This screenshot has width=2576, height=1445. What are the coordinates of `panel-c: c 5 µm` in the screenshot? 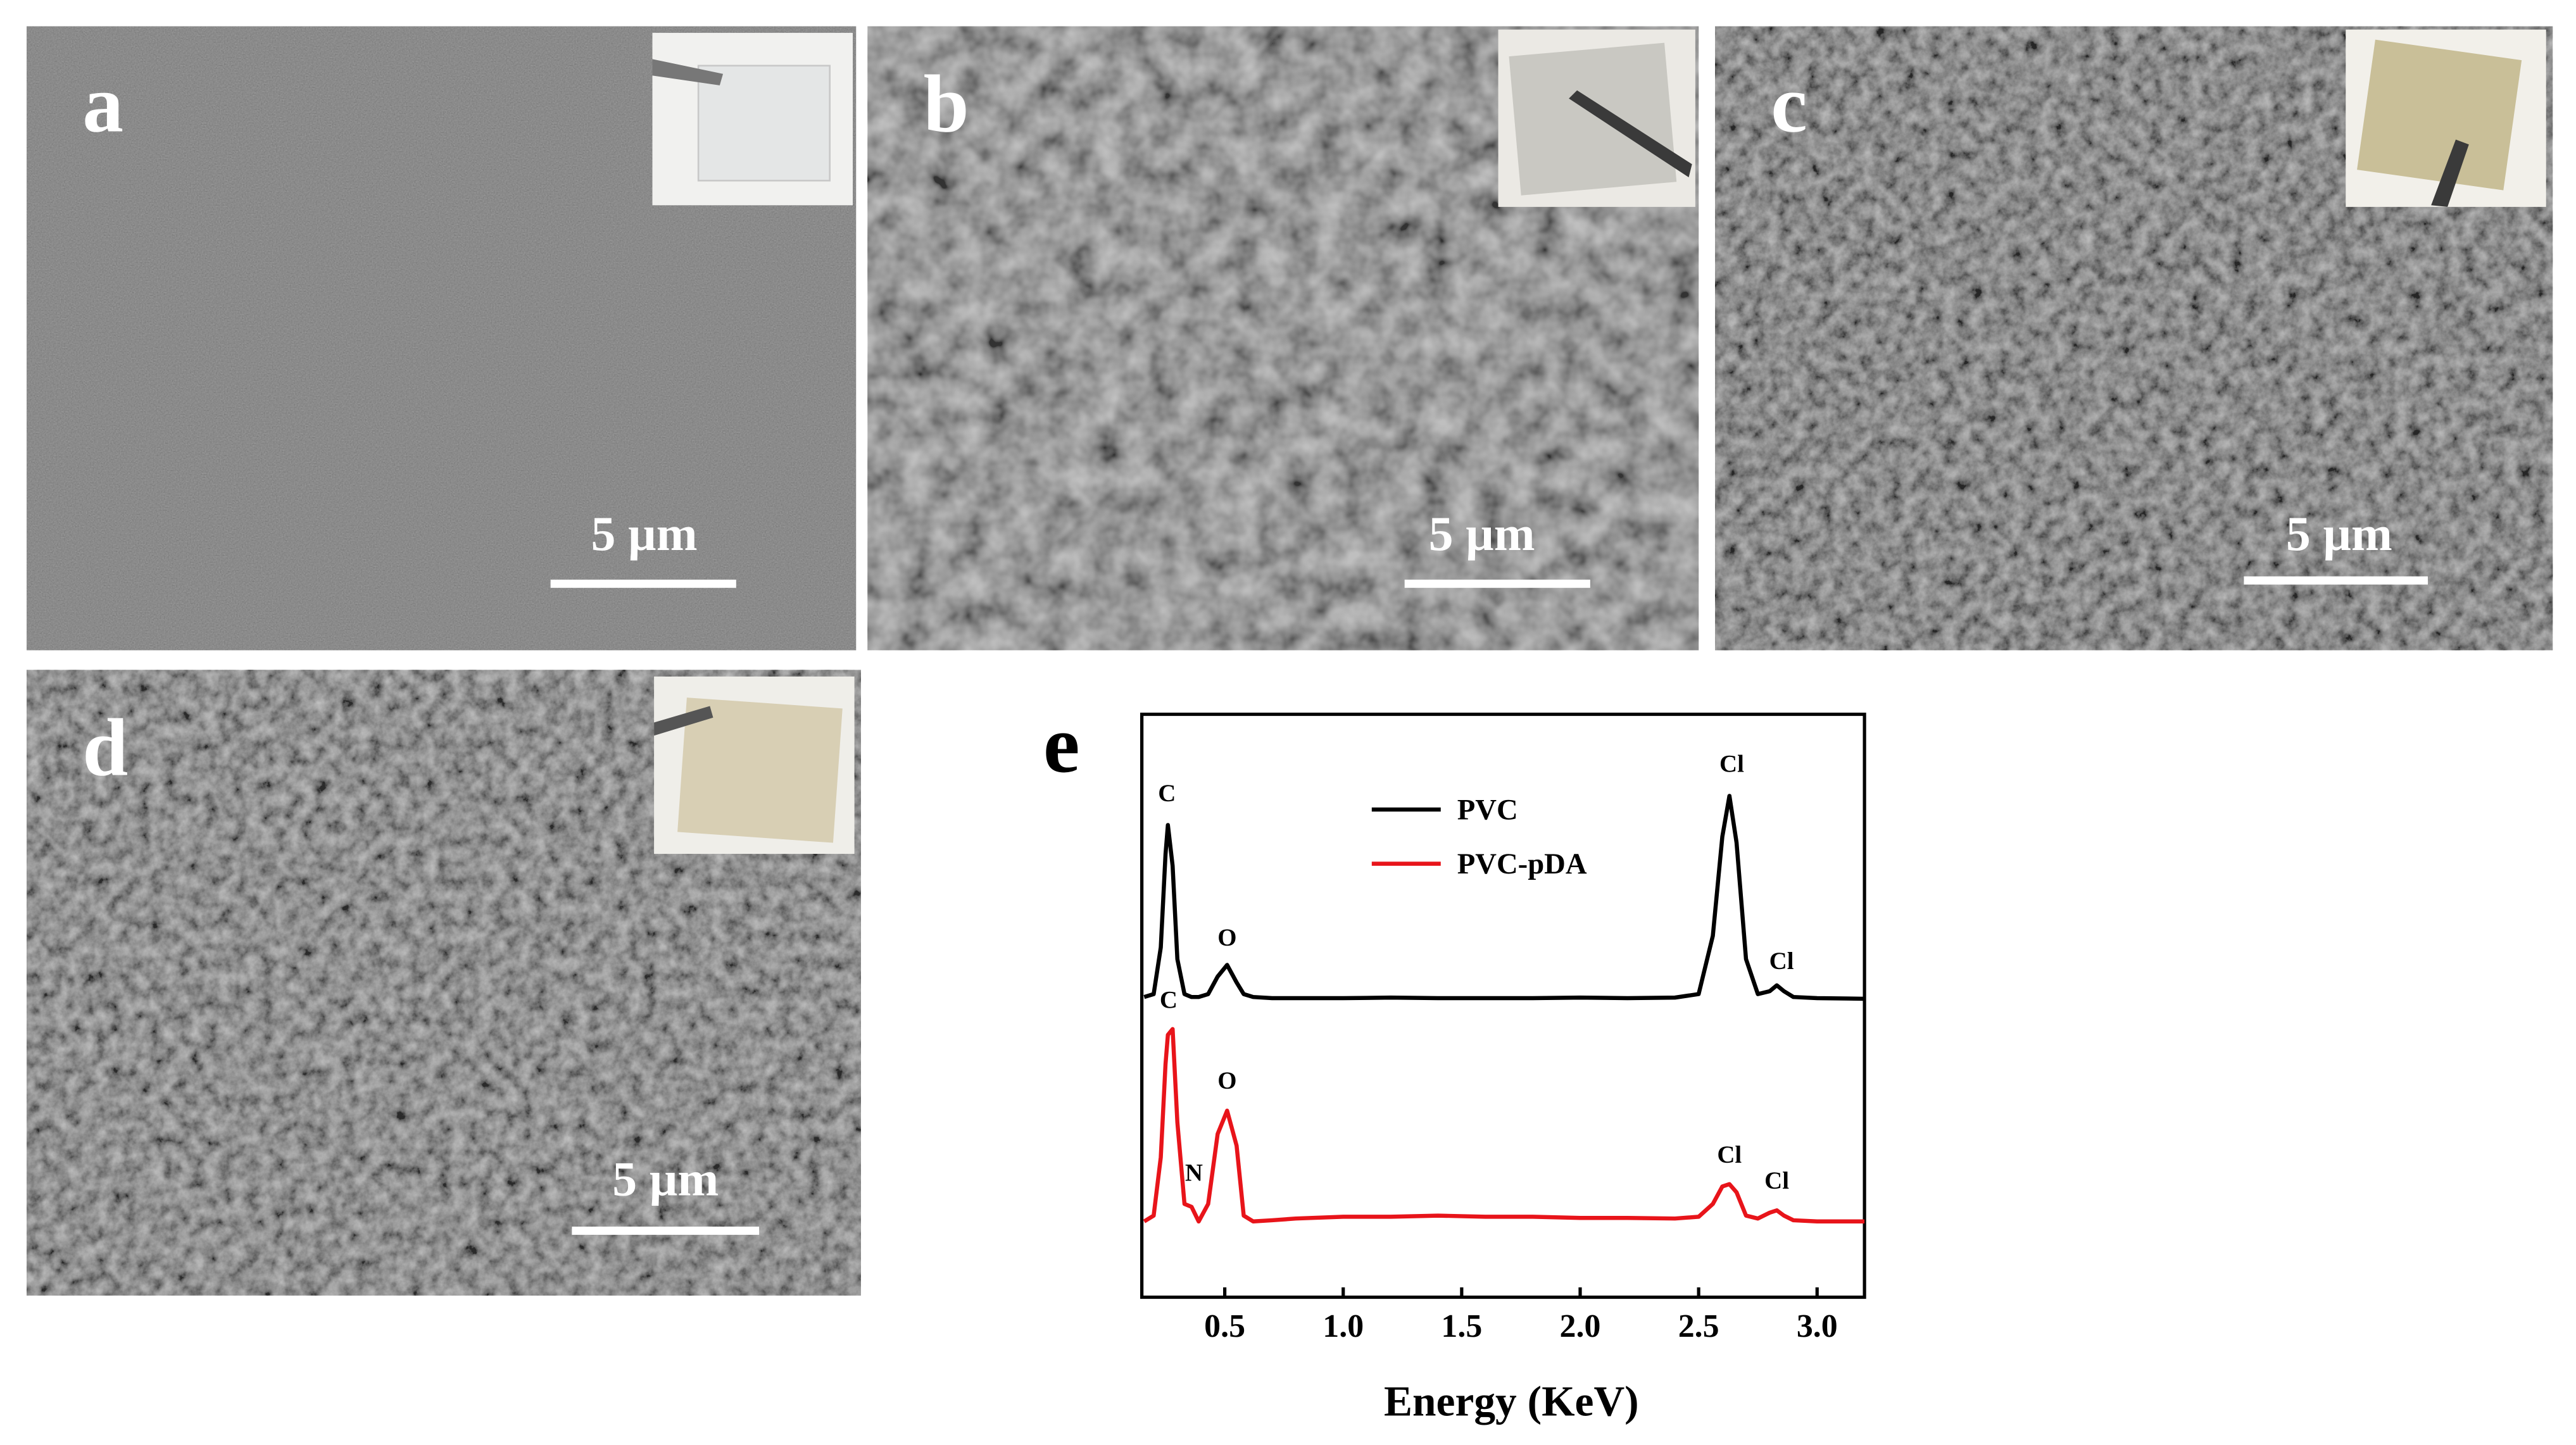 It's located at (2134, 338).